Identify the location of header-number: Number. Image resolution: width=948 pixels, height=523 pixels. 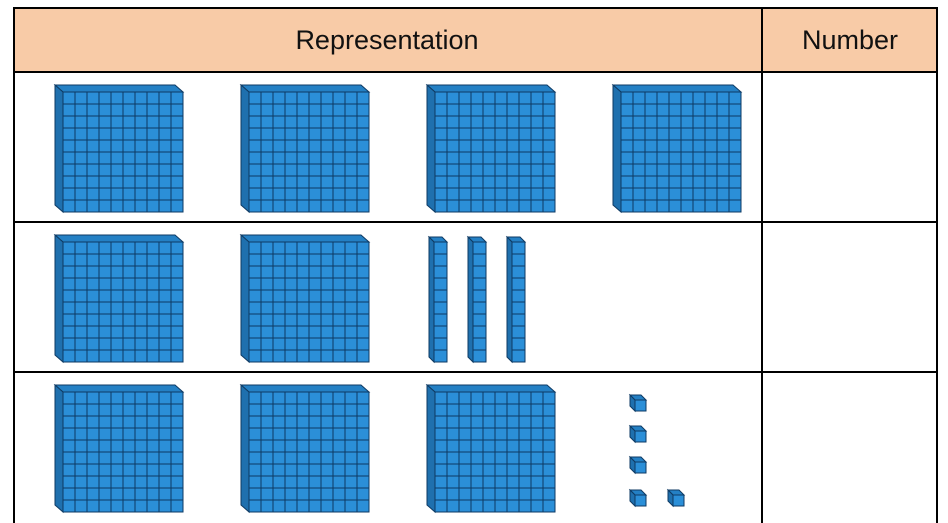
(850, 40).